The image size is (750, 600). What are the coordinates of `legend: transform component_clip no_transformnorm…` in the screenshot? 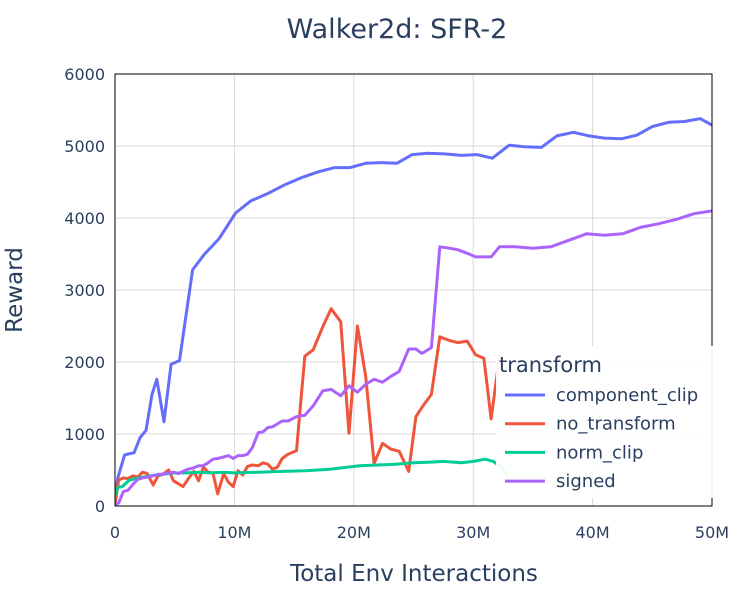 It's located at (606, 422).